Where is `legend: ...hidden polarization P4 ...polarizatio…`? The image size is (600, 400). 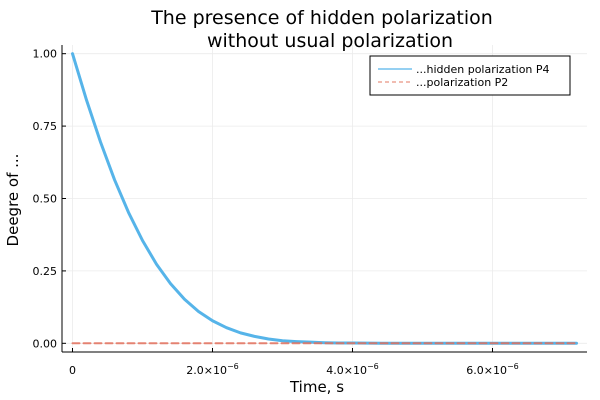
legend: ...hidden polarization P4 ...polarizatio… is located at coordinates (470, 75).